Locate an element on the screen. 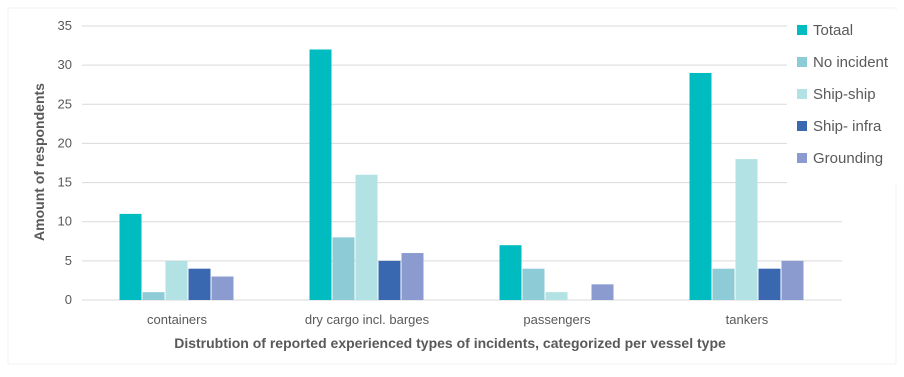 Image resolution: width=904 pixels, height=377 pixels. y-tick-label: 20 is located at coordinates (65, 142).